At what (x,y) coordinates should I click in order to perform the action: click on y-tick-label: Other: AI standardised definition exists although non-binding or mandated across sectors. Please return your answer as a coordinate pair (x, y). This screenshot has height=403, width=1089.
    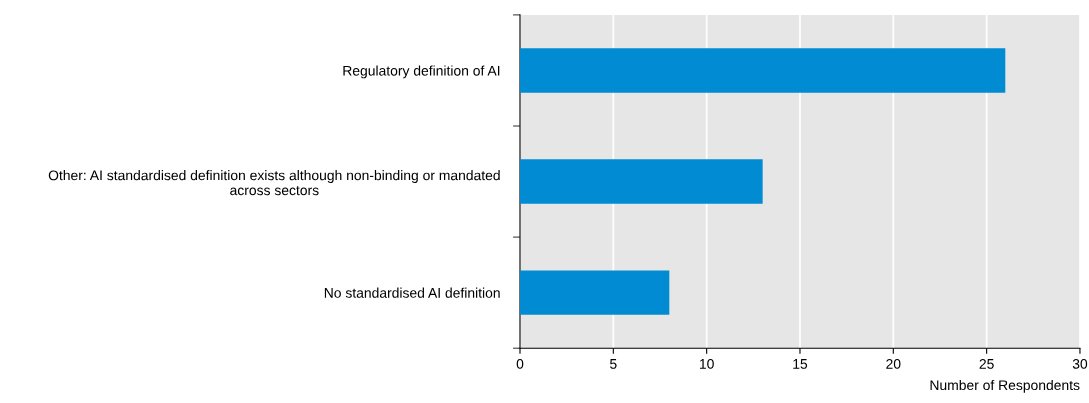
    Looking at the image, I should click on (274, 183).